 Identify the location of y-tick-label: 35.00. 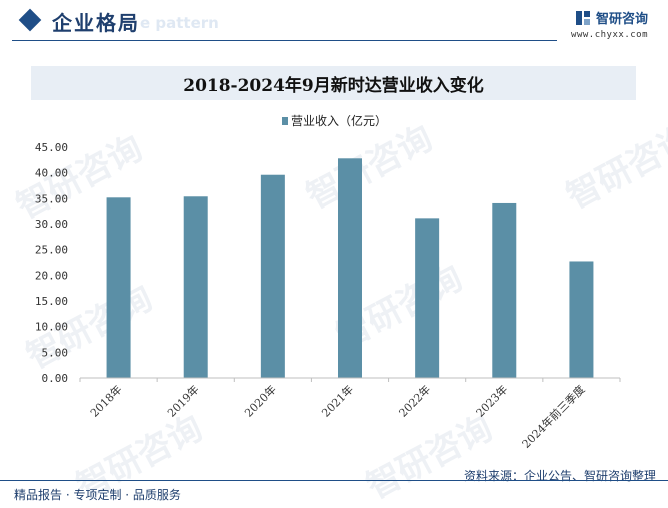
(51, 198).